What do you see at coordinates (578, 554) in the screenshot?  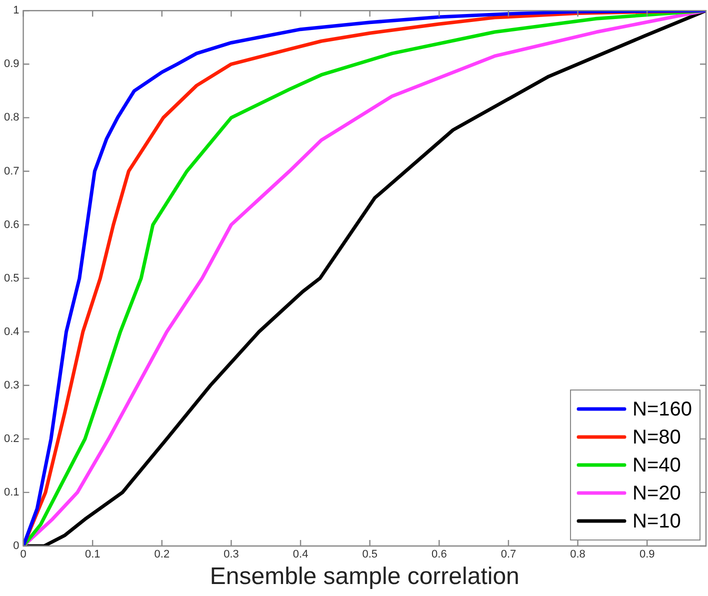 I see `x-tick-label: 0.8` at bounding box center [578, 554].